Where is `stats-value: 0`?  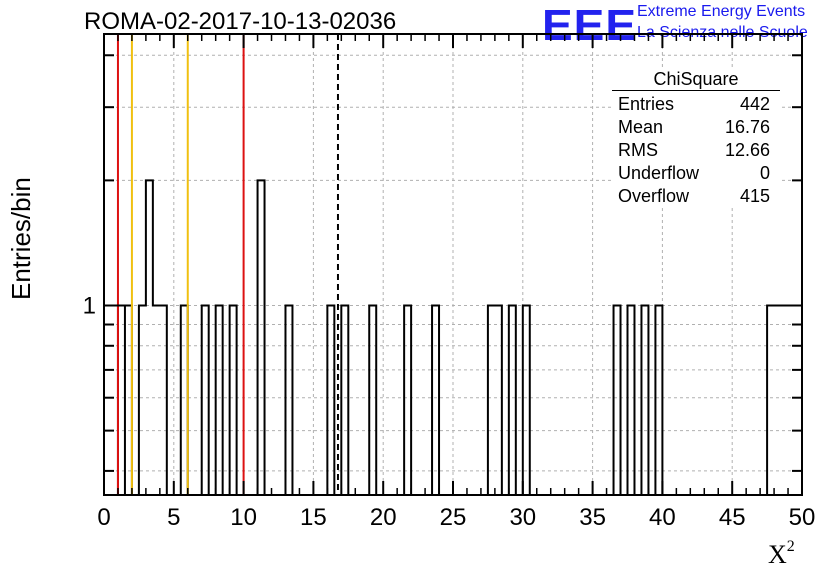 stats-value: 0 is located at coordinates (764, 173).